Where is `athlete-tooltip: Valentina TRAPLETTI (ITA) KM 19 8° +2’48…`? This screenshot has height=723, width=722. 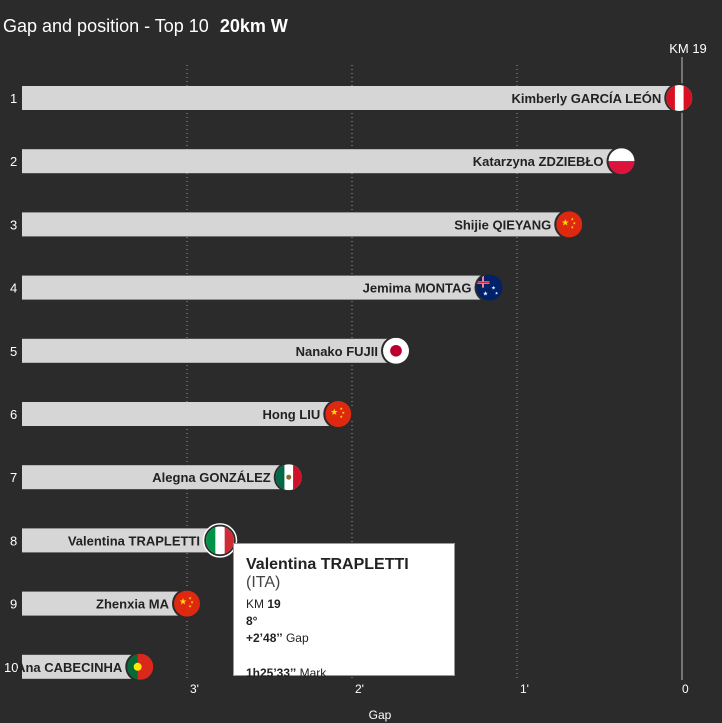
athlete-tooltip: Valentina TRAPLETTI (ITA) KM 19 8° +2’48… is located at coordinates (344, 611).